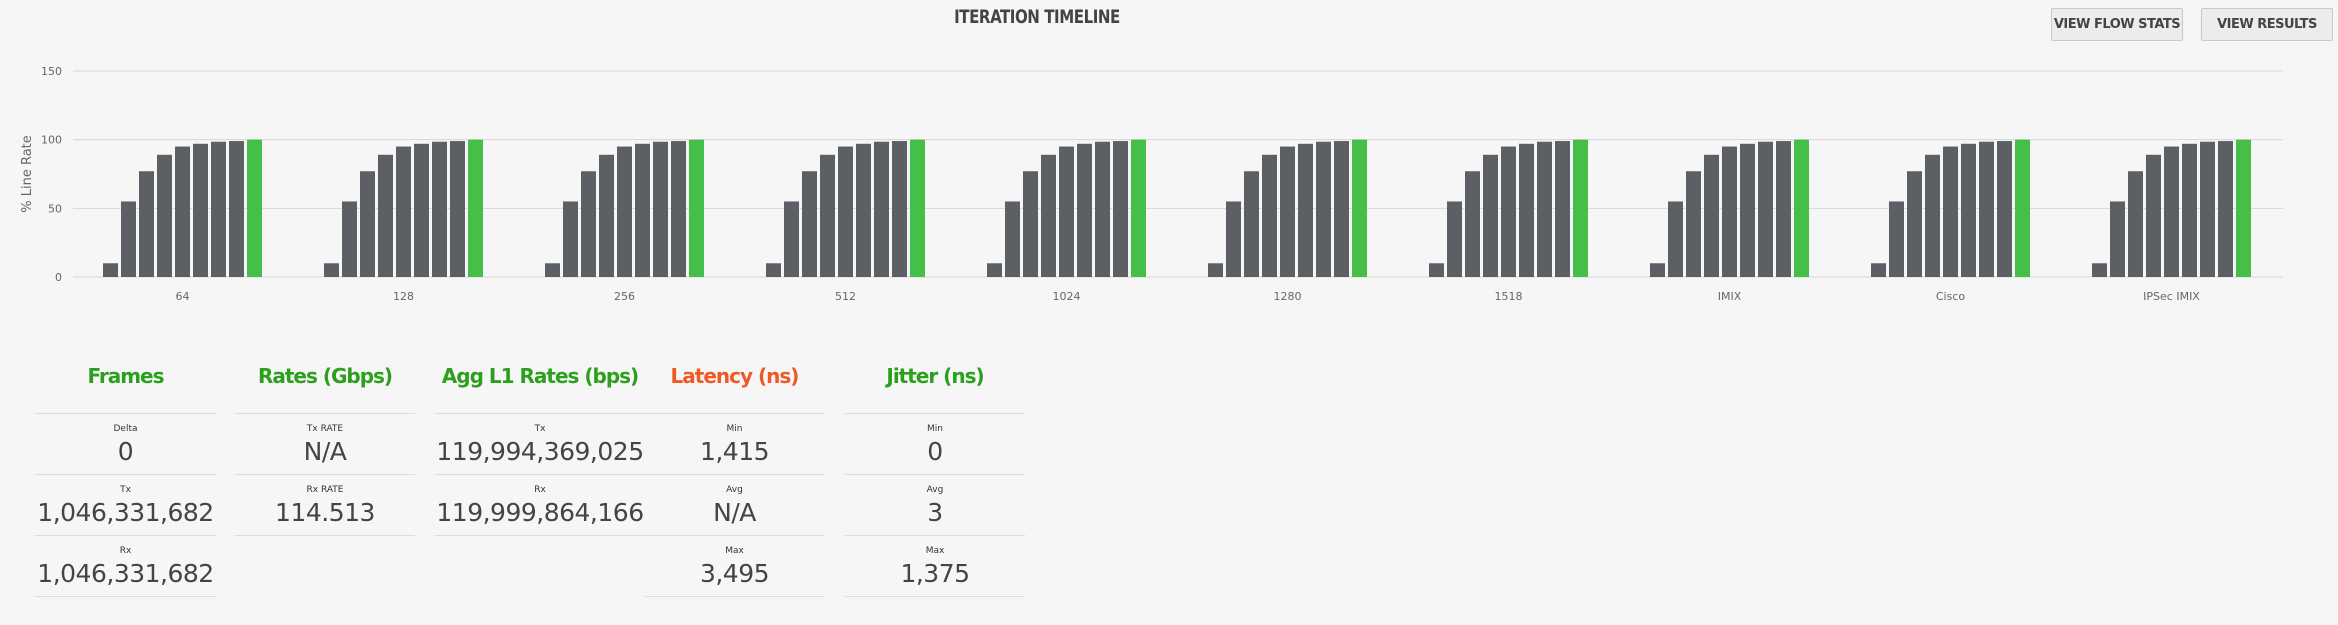 The width and height of the screenshot is (2338, 625). Describe the element at coordinates (51, 140) in the screenshot. I see `y-tick-label: 100` at that location.